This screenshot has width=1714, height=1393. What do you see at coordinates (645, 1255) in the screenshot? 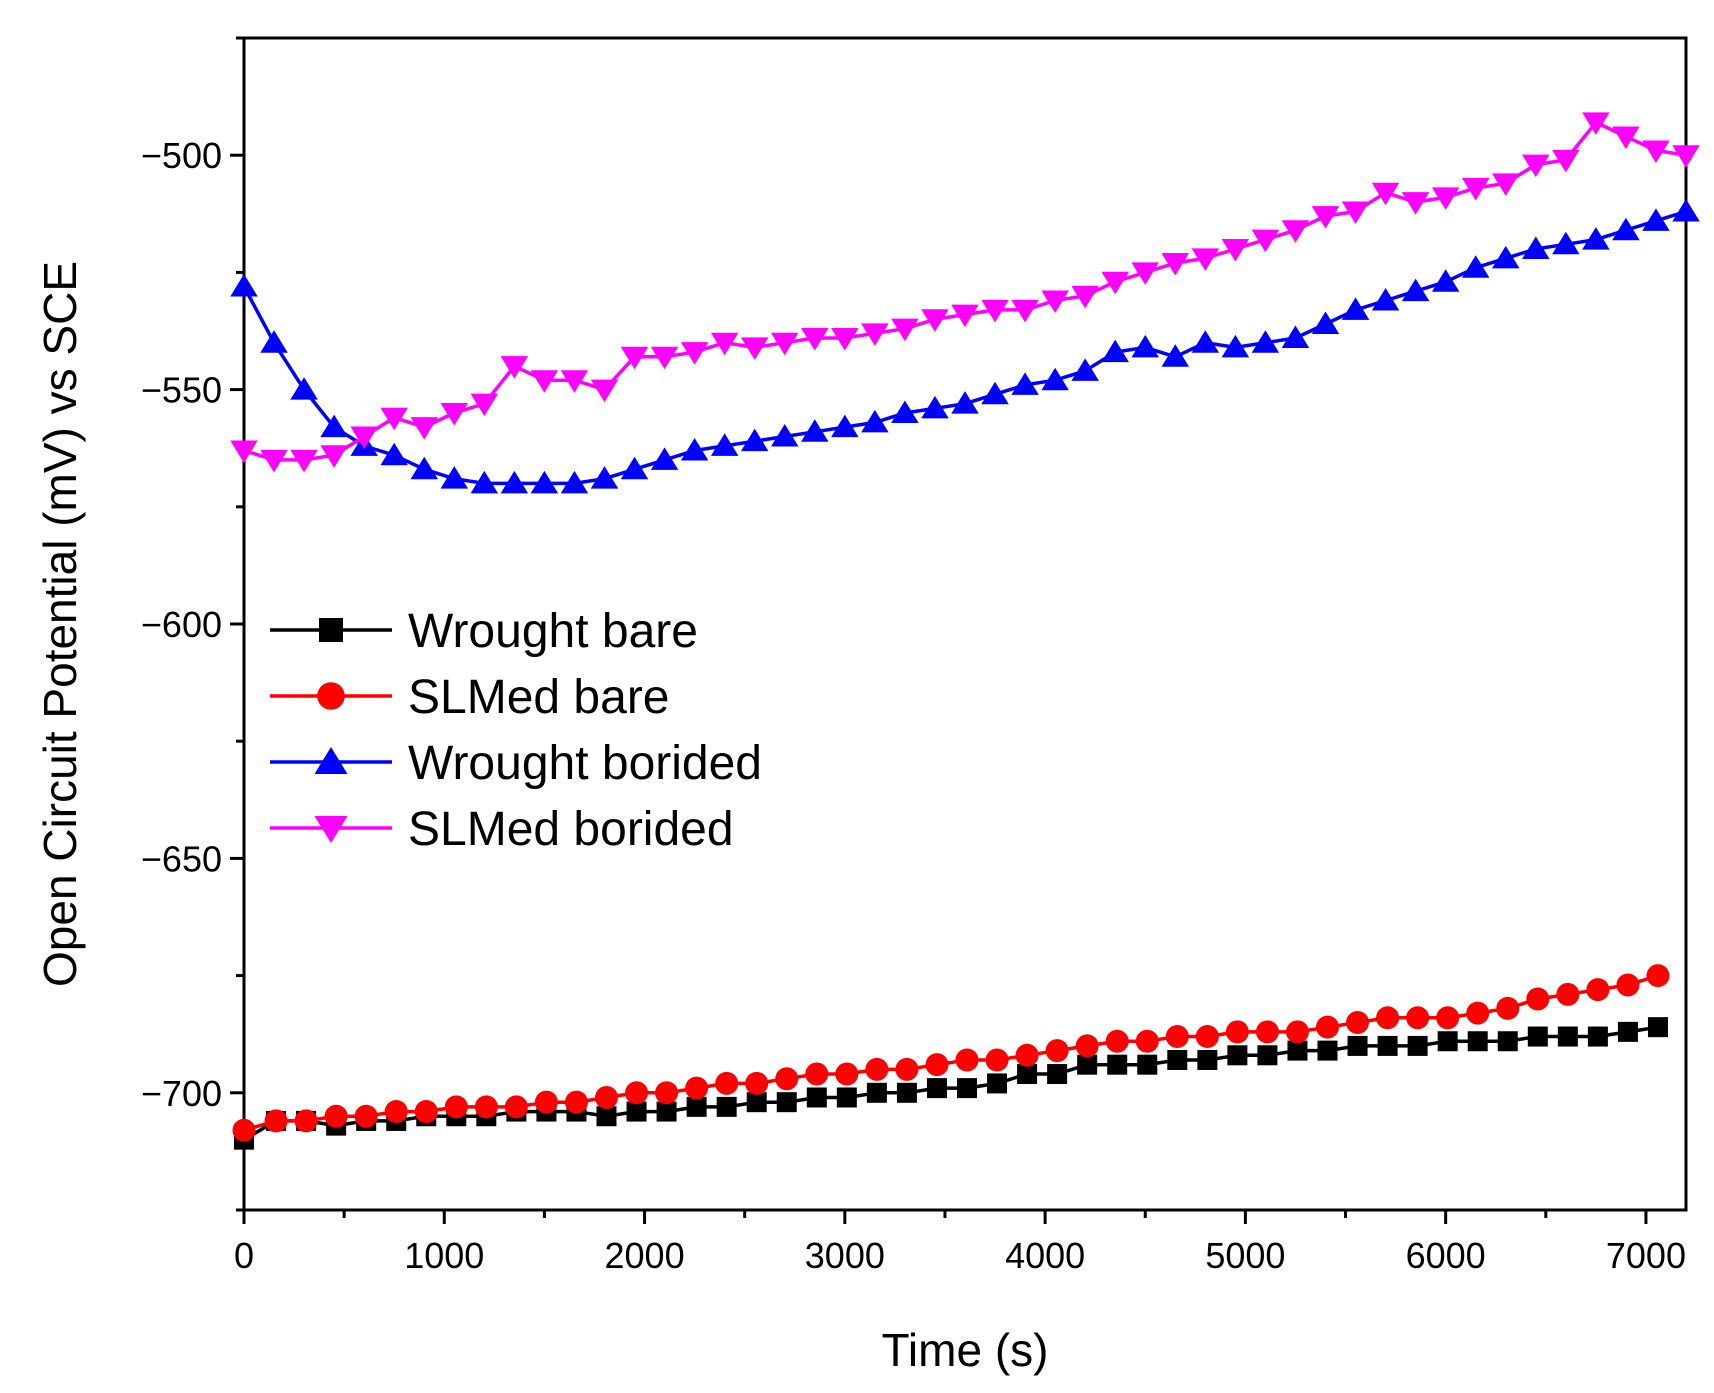
I see `x-tick-label: 2000` at bounding box center [645, 1255].